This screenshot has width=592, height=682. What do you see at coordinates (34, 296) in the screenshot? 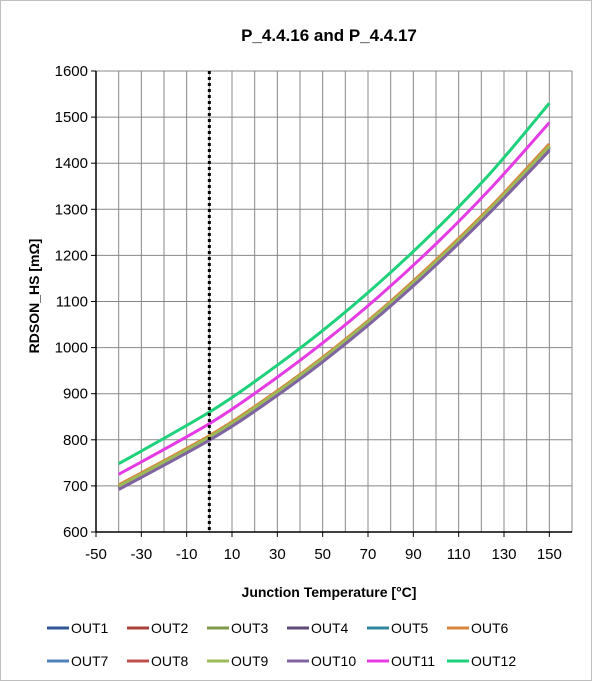
I see `y-axis-title: RDSON_HS [mΩ]` at bounding box center [34, 296].